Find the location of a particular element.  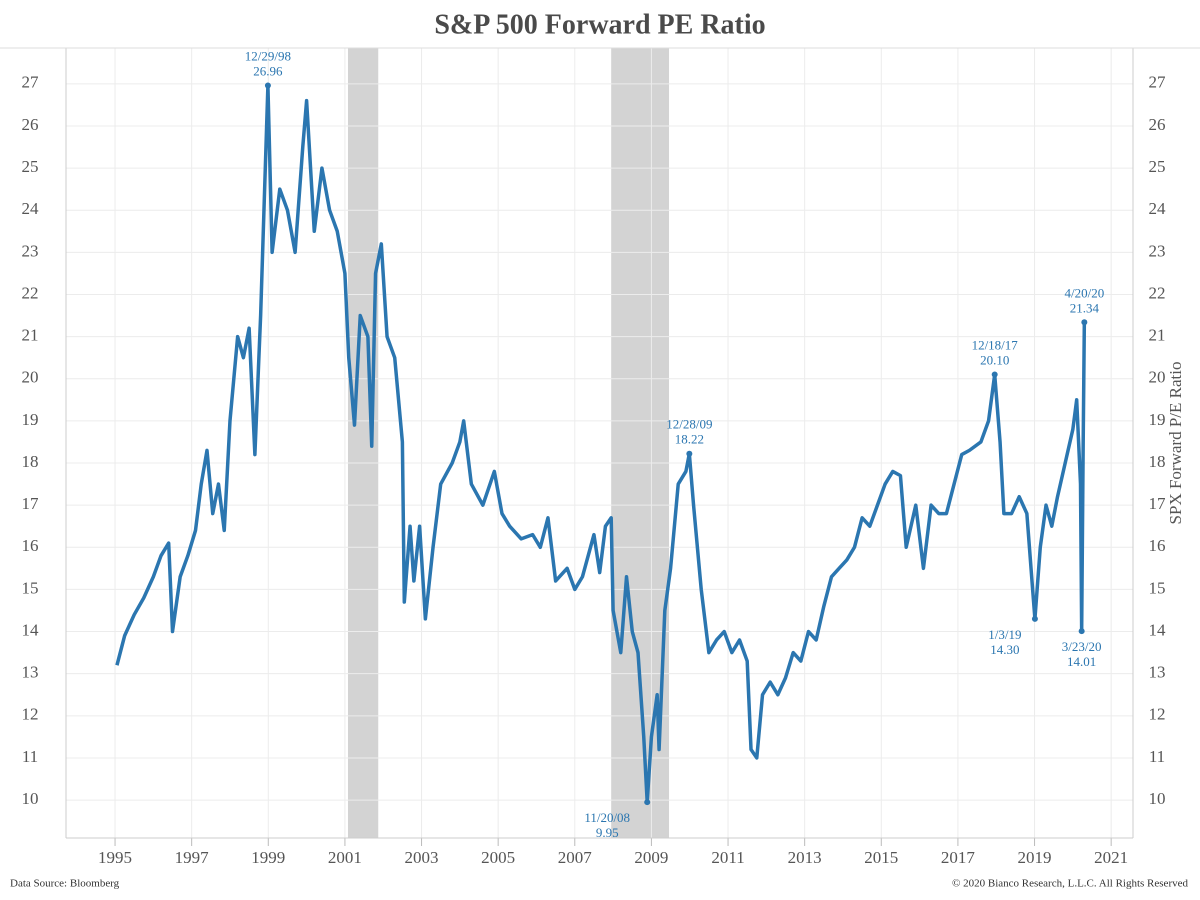

x-tick-label: 2015 is located at coordinates (881, 857).